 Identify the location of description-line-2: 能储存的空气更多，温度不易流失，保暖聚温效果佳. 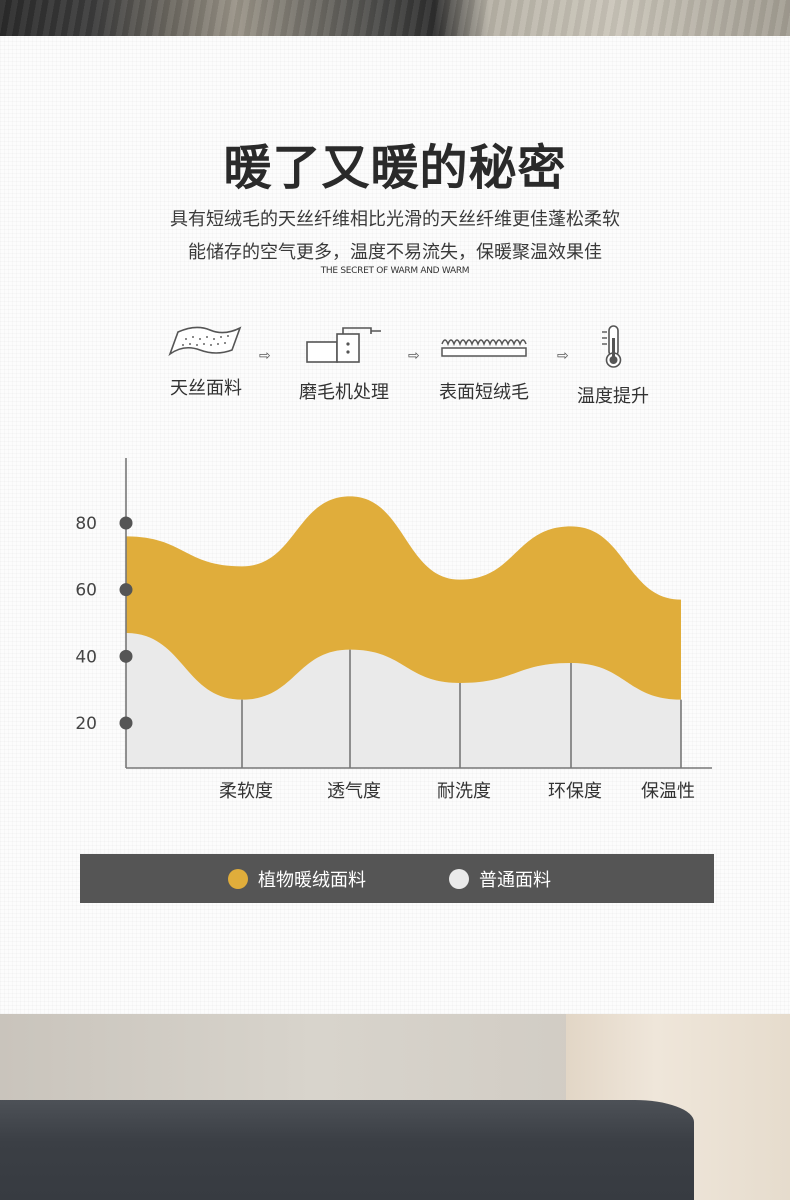
(395, 252).